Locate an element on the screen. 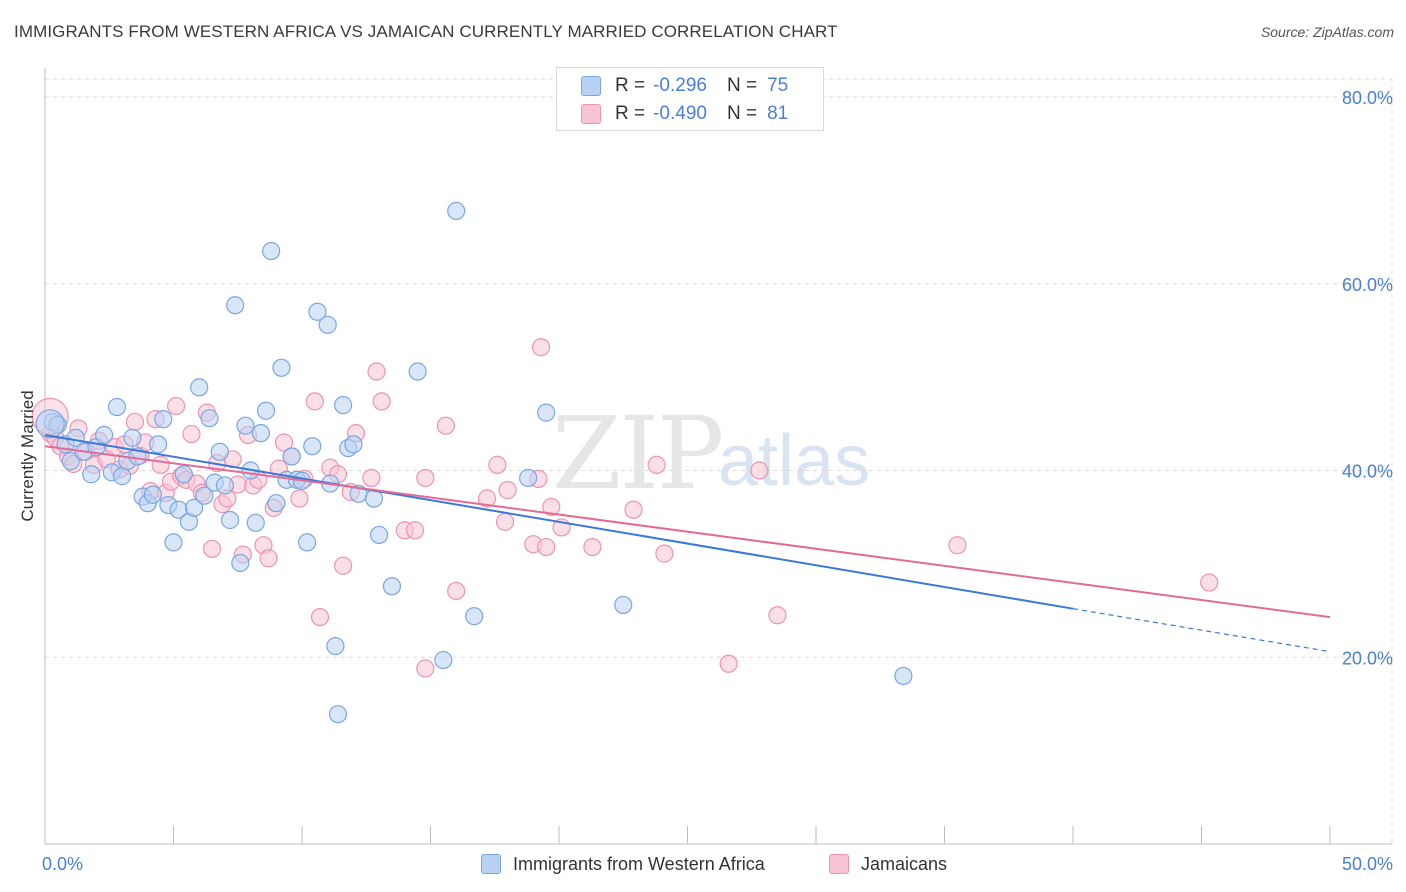  y-axis-label: Currently Married is located at coordinates (27, 456).